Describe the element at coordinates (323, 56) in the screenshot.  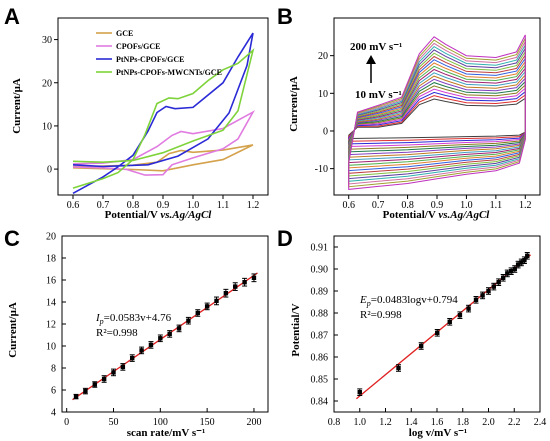
I see `panel-b-ytick-label: 20` at that location.